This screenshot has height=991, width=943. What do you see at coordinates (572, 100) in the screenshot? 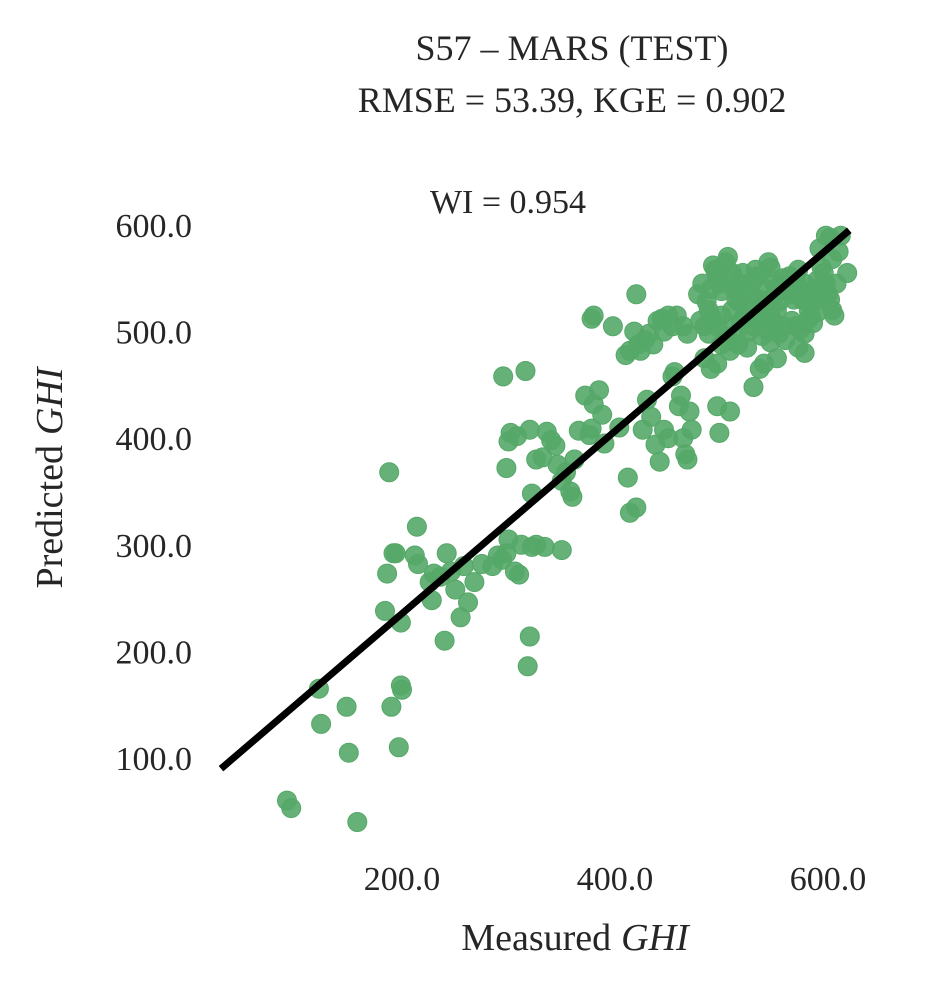
I see `chart-subtitle: RMSE = 53.39, KGE = 0.902` at bounding box center [572, 100].